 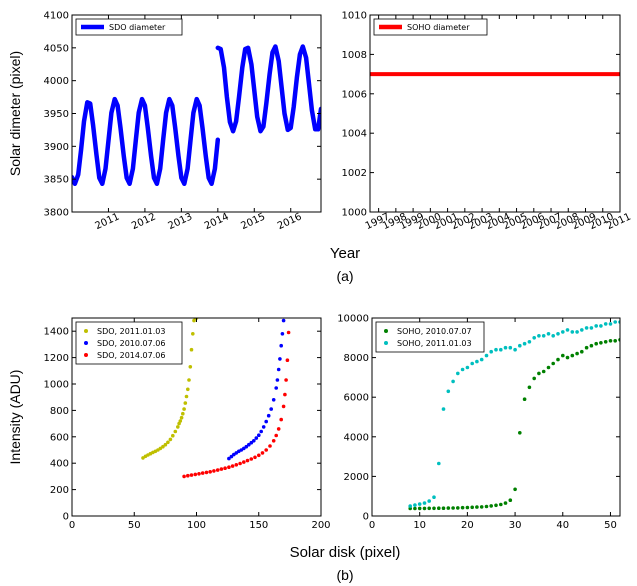 What do you see at coordinates (258, 525) in the screenshot?
I see `x-tick-label: 150` at bounding box center [258, 525].